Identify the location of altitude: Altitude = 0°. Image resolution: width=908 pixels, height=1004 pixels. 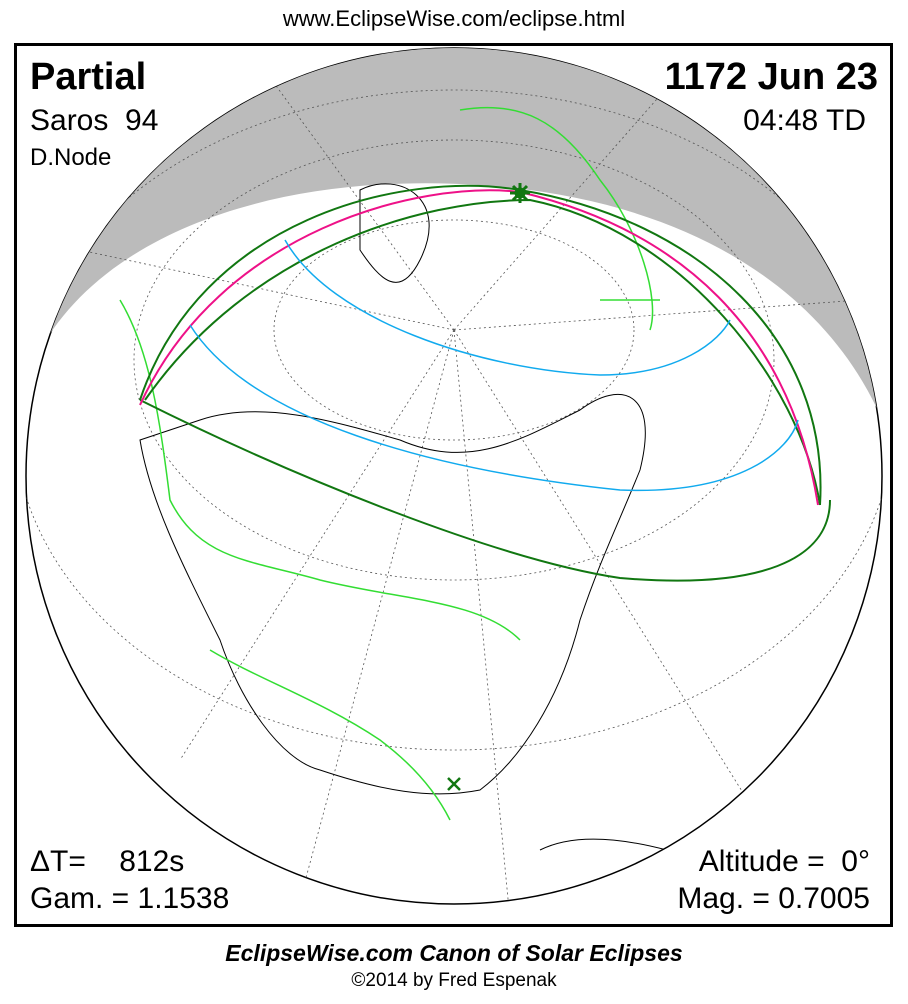
(784, 861).